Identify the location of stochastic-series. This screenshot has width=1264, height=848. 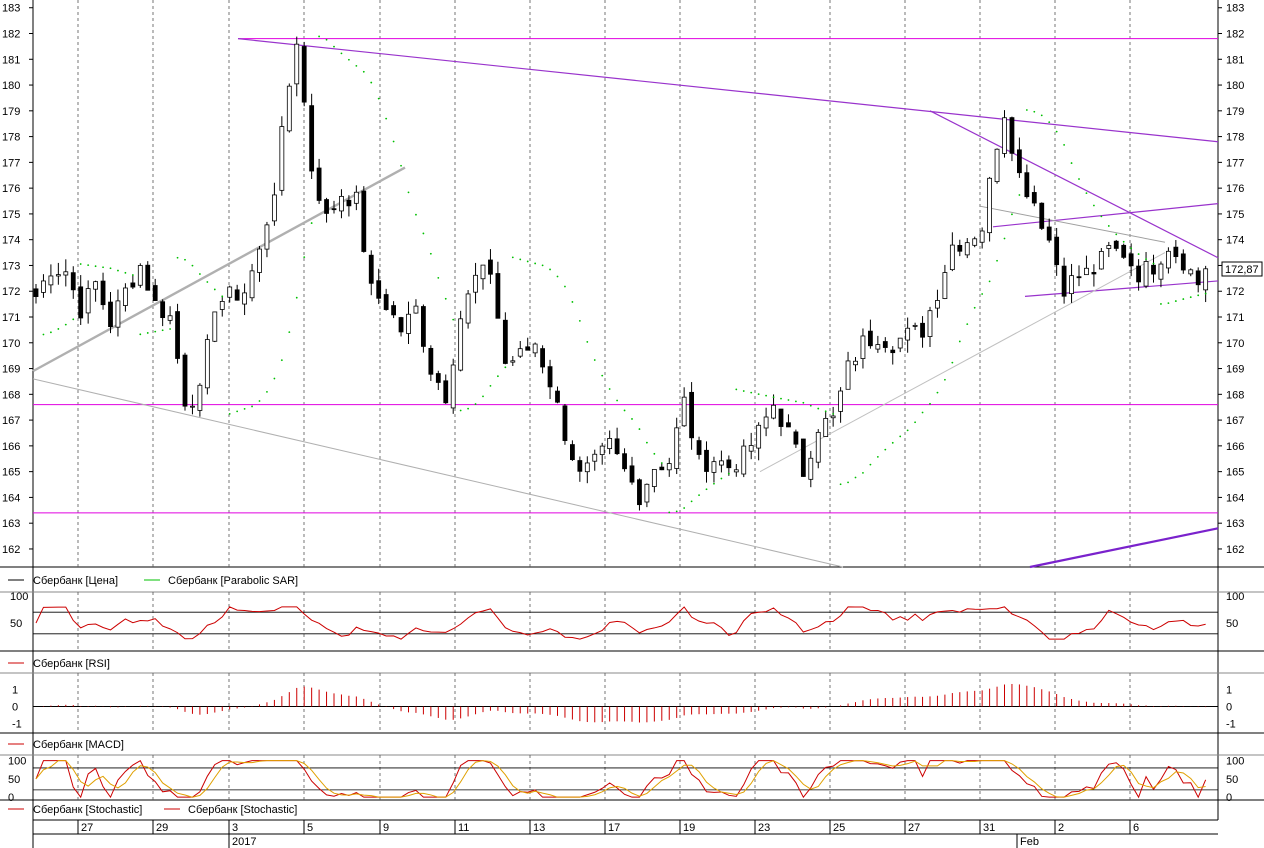
(625, 779).